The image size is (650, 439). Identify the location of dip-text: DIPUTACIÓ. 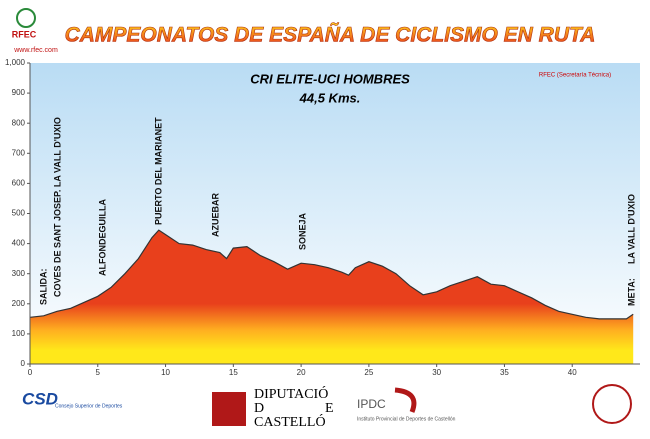
(291, 393).